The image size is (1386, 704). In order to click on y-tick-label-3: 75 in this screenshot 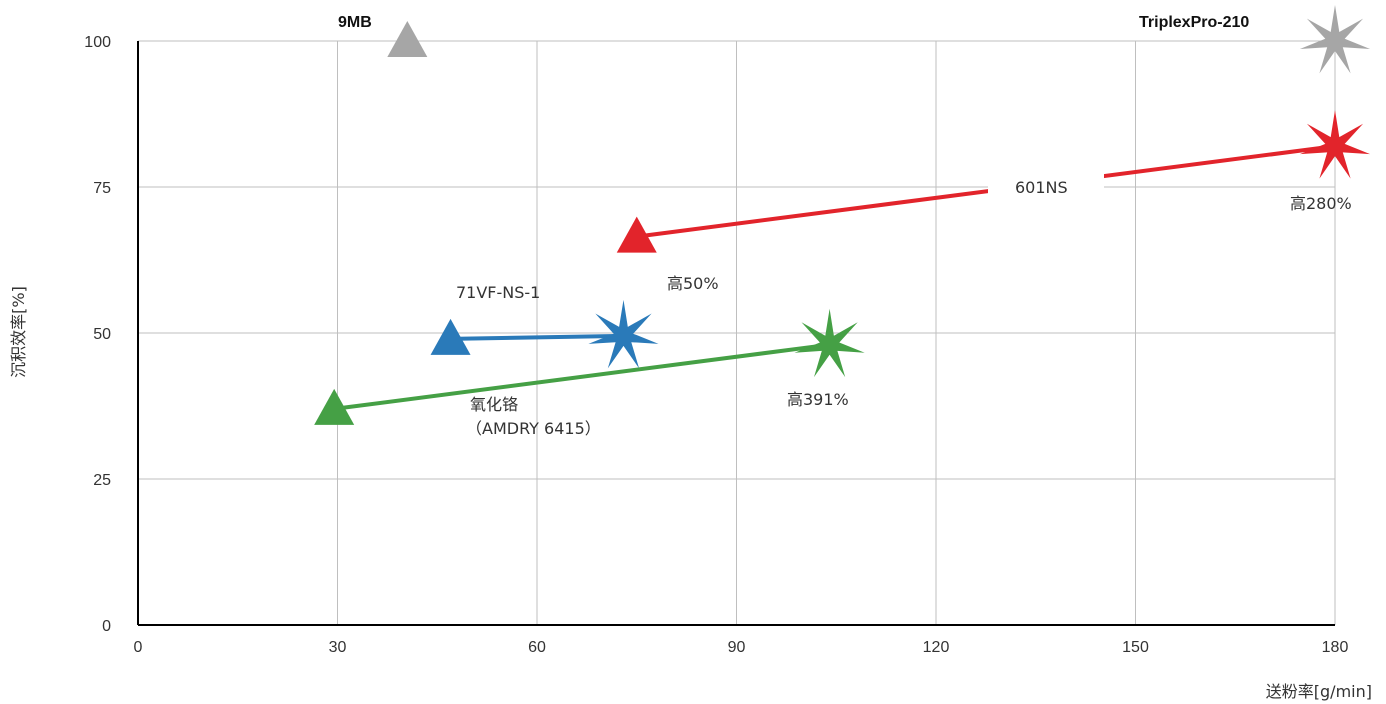, I will do `click(102, 188)`.